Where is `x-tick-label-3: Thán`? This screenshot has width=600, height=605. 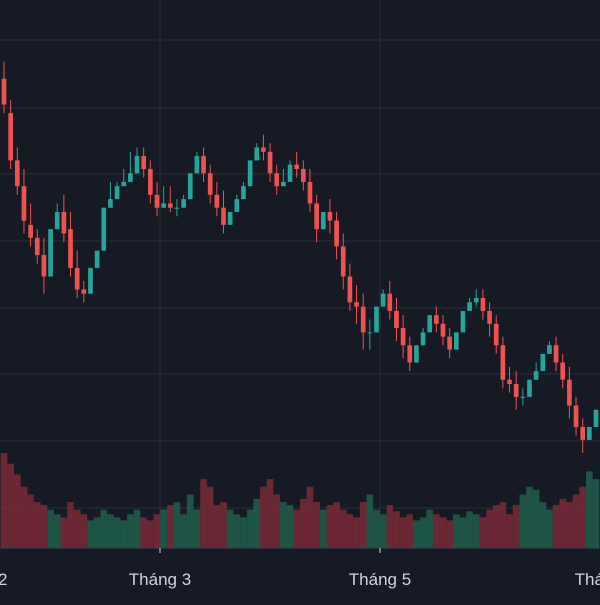
x-tick-label-3: Thán is located at coordinates (587, 579).